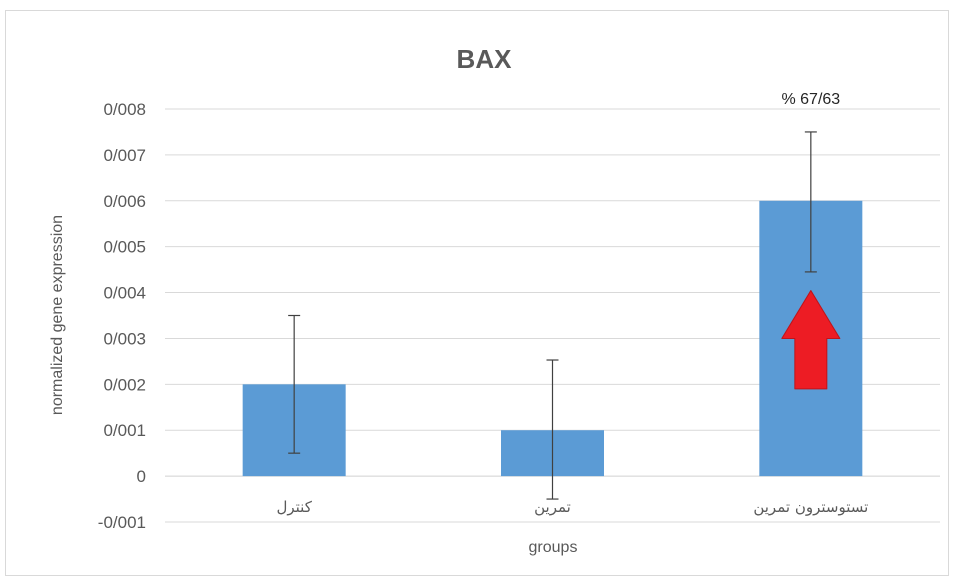  What do you see at coordinates (811, 340) in the screenshot?
I see `up-arrow-icon` at bounding box center [811, 340].